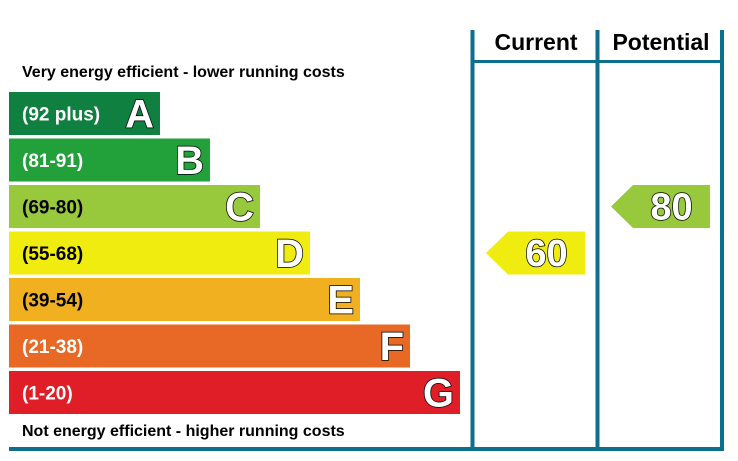 This screenshot has width=738, height=461. I want to click on band-e-bar, so click(184, 299).